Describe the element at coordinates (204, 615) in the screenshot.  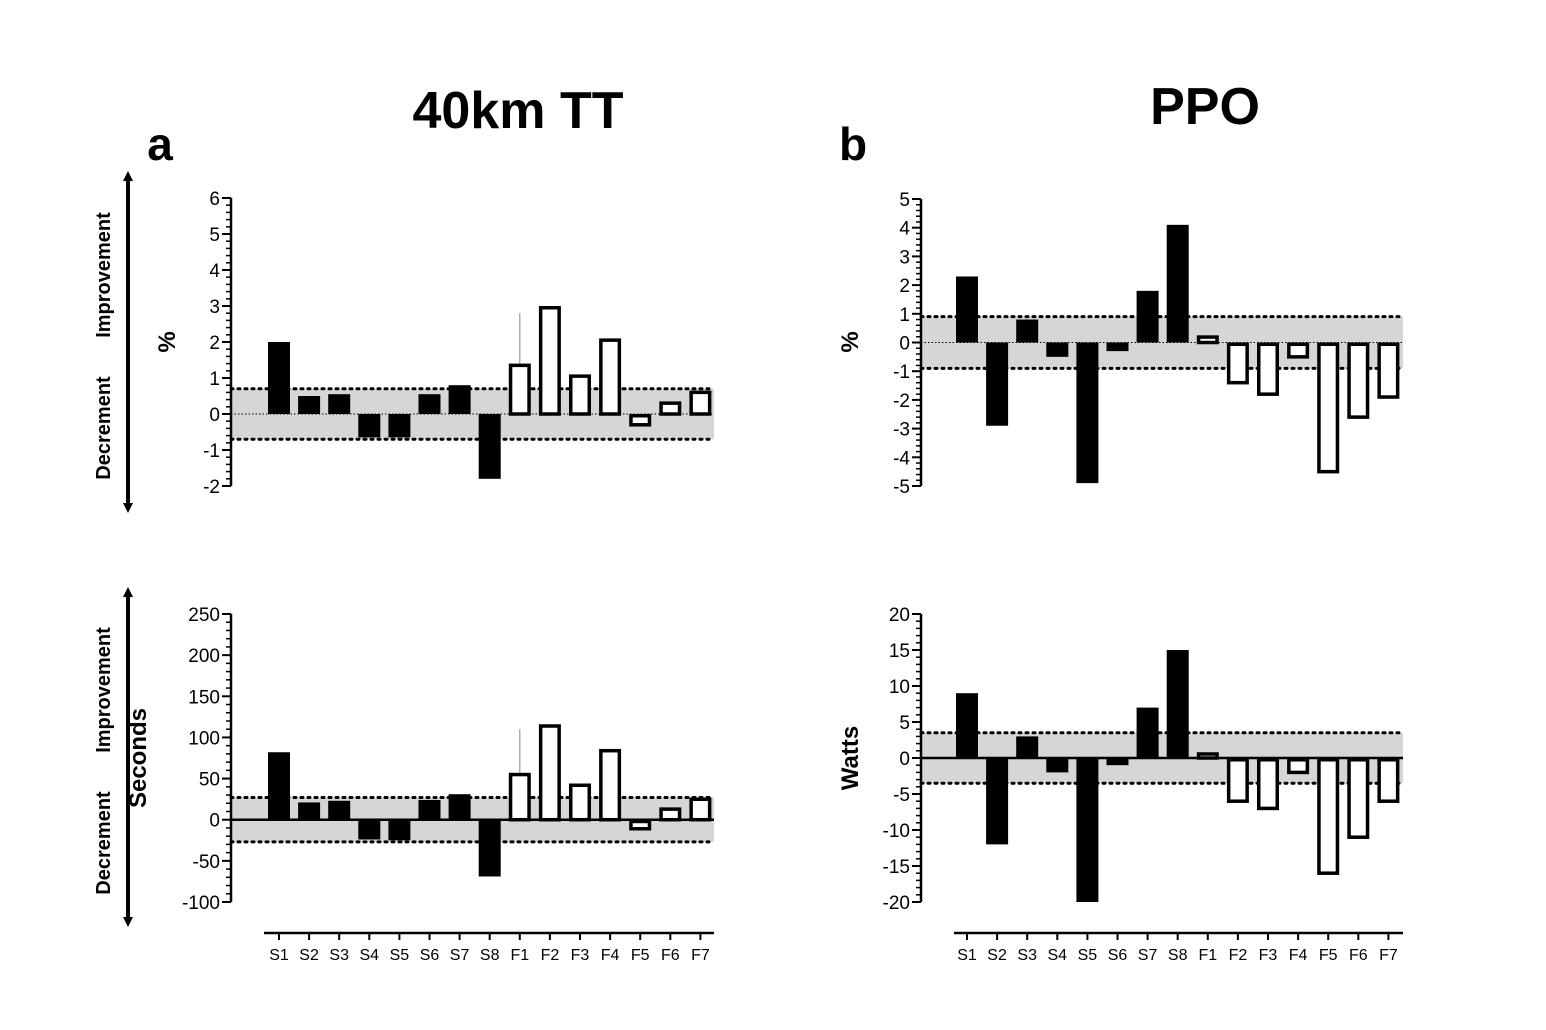
I see `y-tick-label: 250` at that location.